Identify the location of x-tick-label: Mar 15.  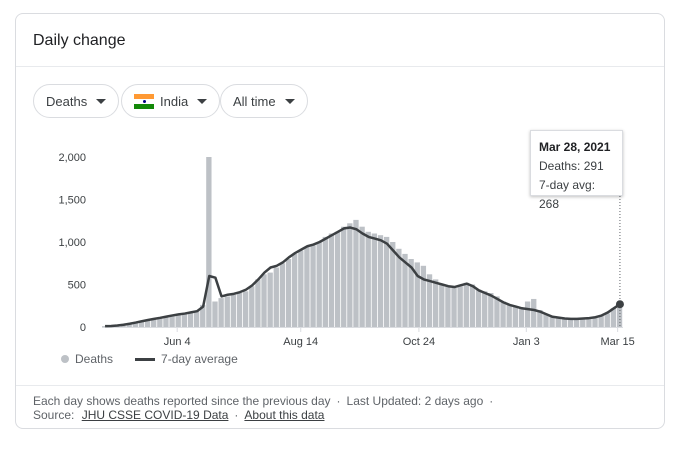
(618, 342).